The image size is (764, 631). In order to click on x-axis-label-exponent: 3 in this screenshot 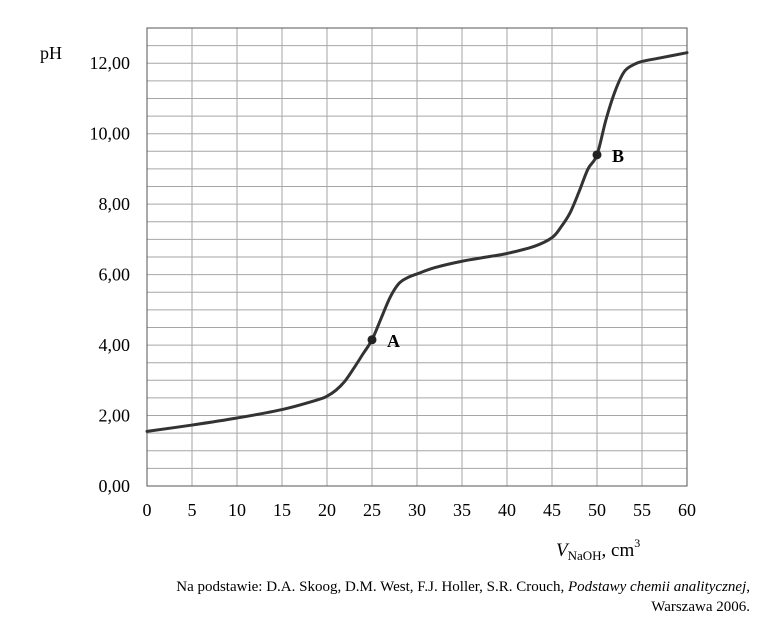, I will do `click(637, 543)`.